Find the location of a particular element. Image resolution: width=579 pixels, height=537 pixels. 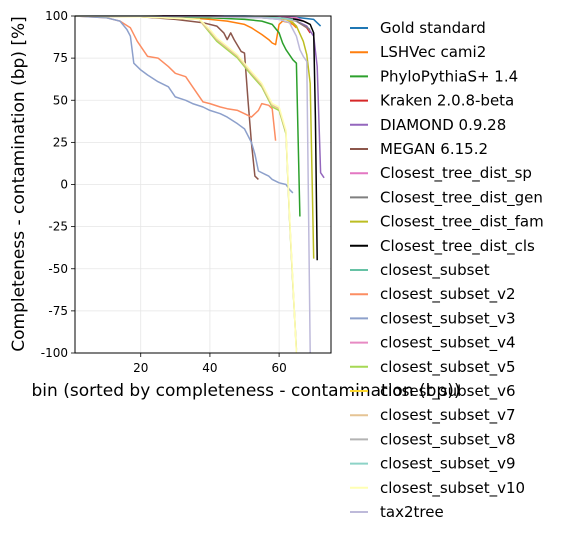

legend-label: closest_subset is located at coordinates (435, 270).